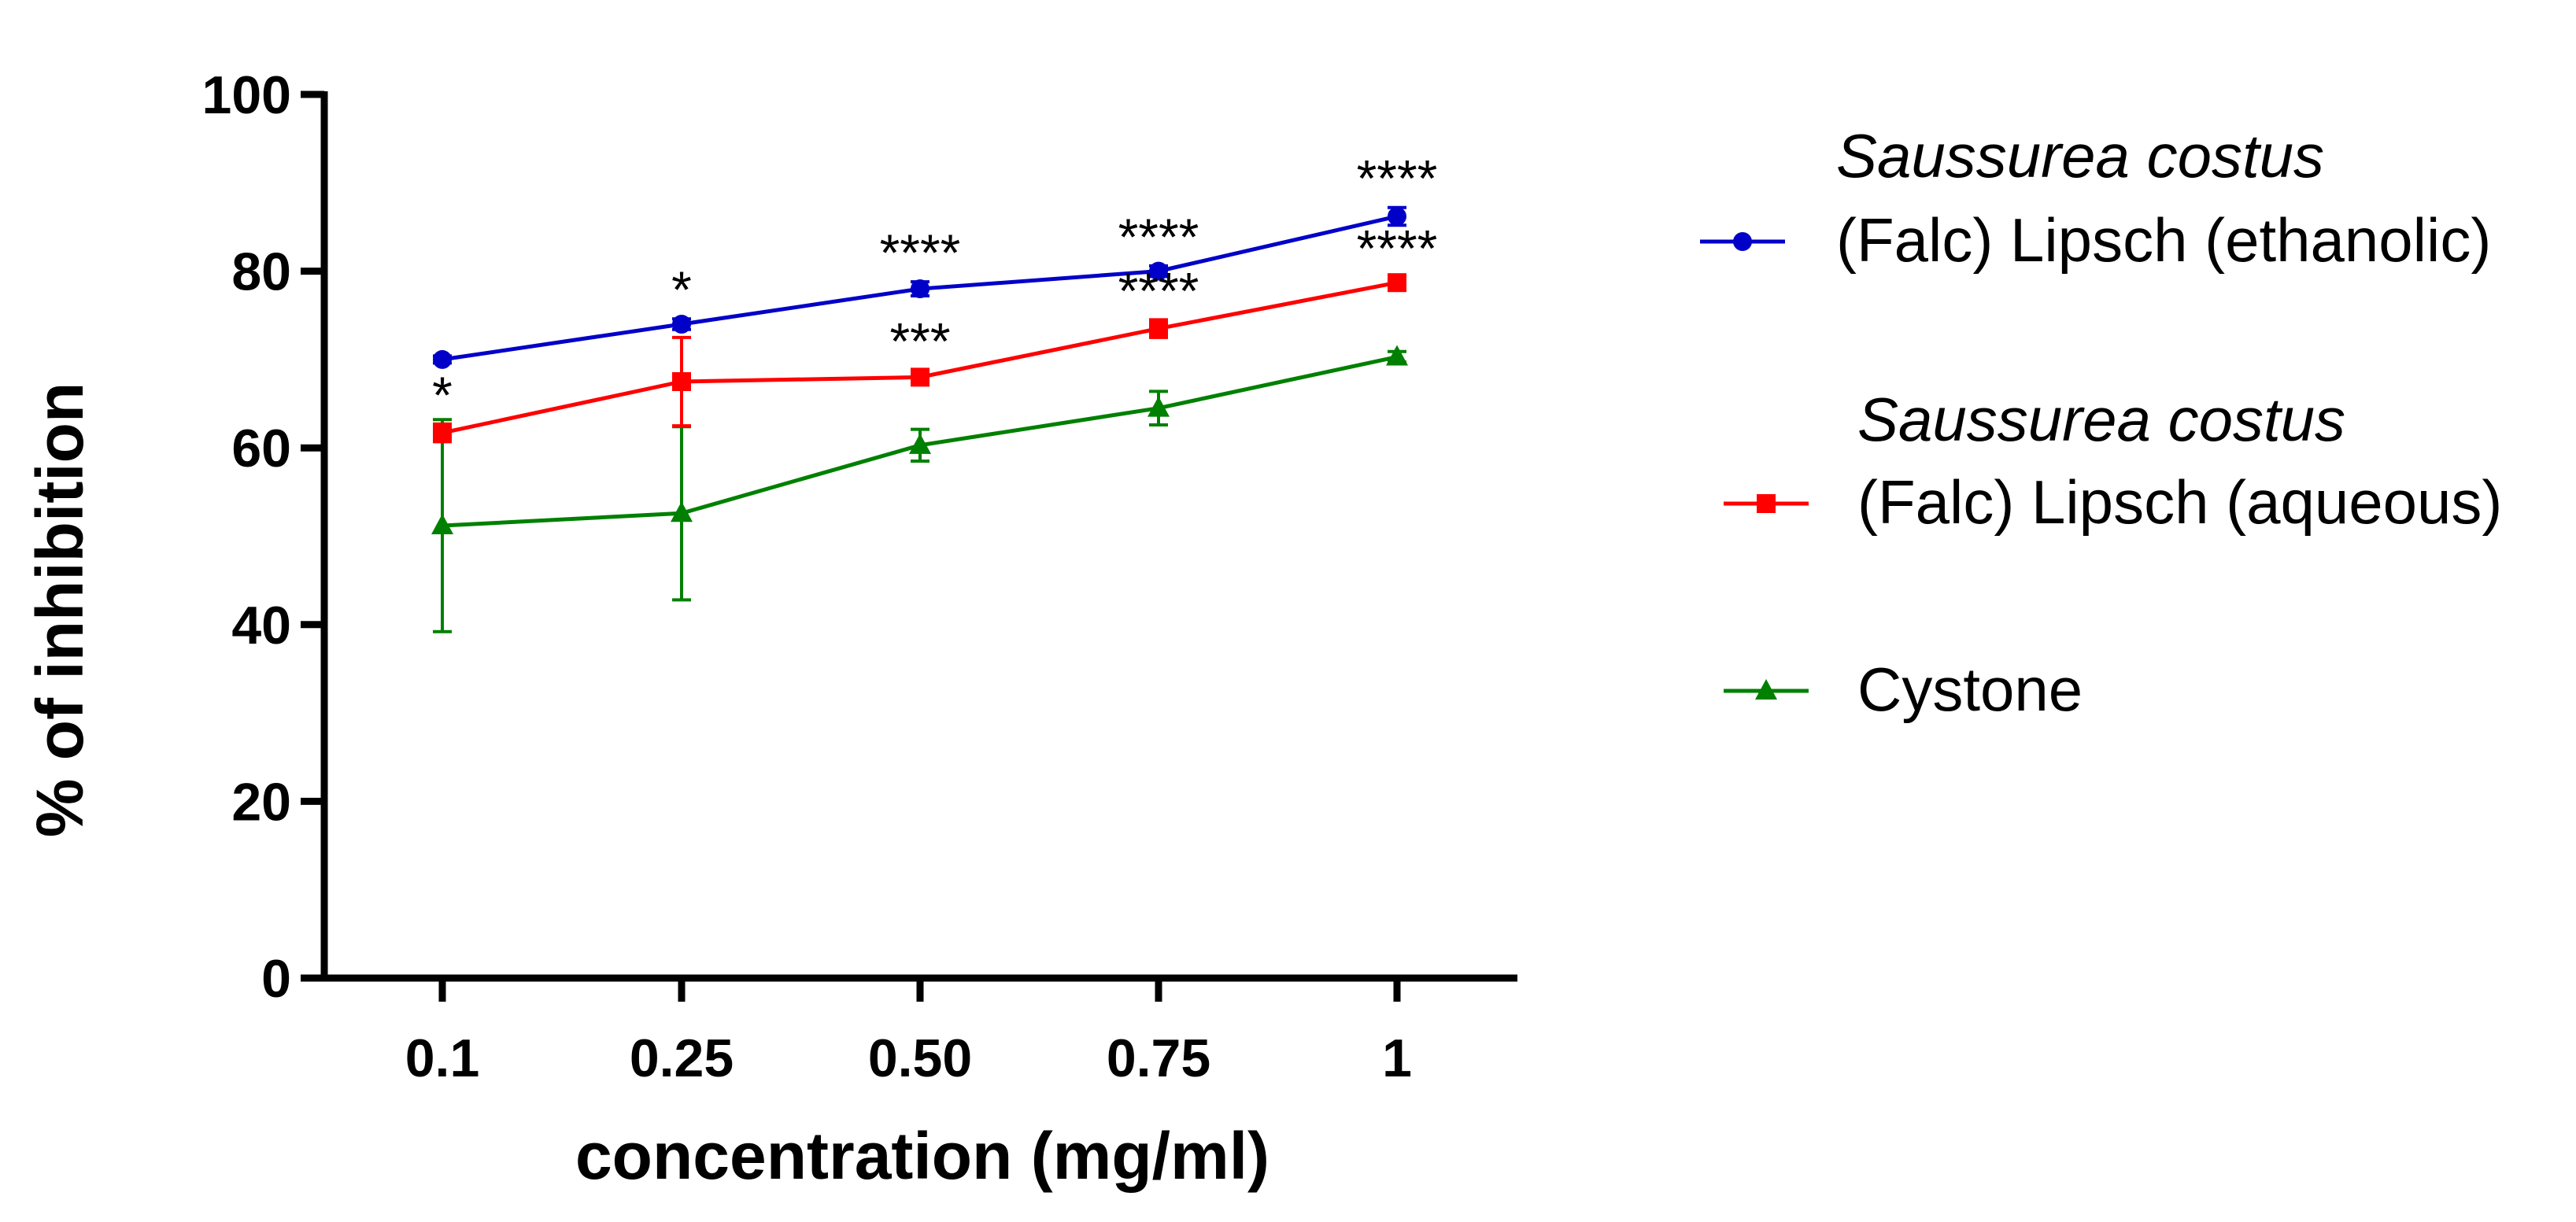 The image size is (2576, 1222). Describe the element at coordinates (261, 448) in the screenshot. I see `y-tick-label: 60` at that location.